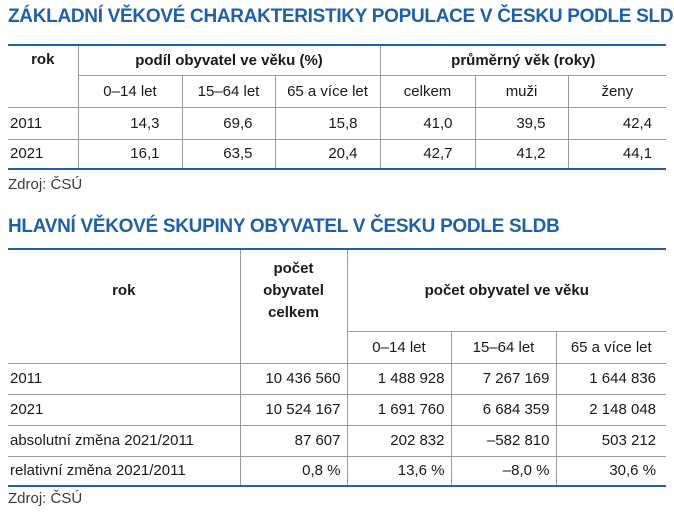 The width and height of the screenshot is (674, 519). Describe the element at coordinates (327, 123) in the screenshot. I see `cell: 15,8` at that location.